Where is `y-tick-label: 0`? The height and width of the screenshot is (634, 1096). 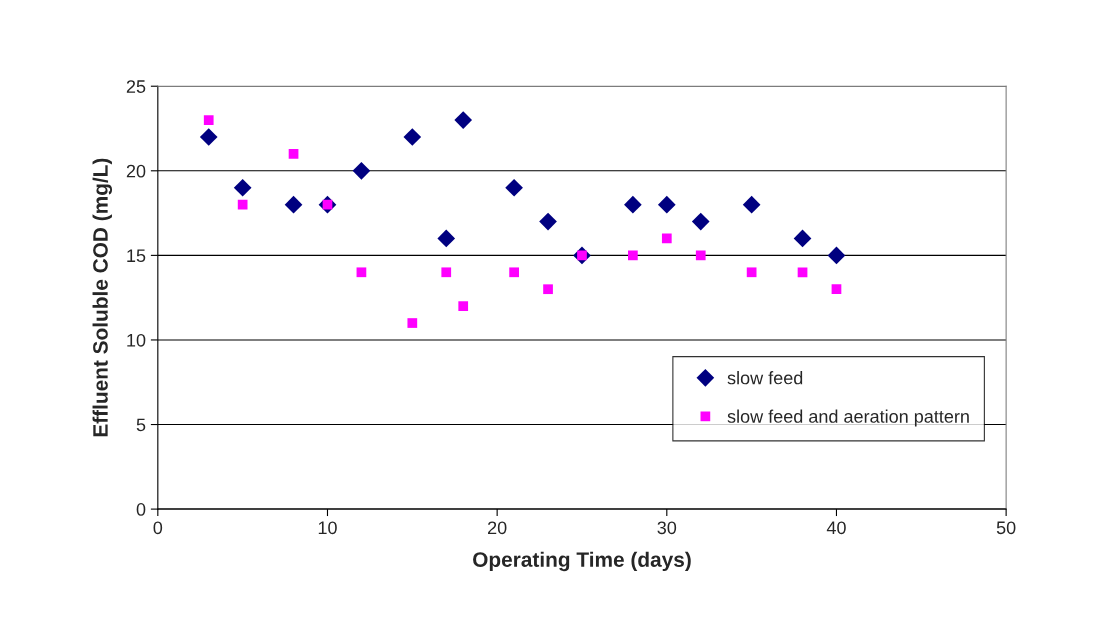
y-tick-label: 0 is located at coordinates (141, 509).